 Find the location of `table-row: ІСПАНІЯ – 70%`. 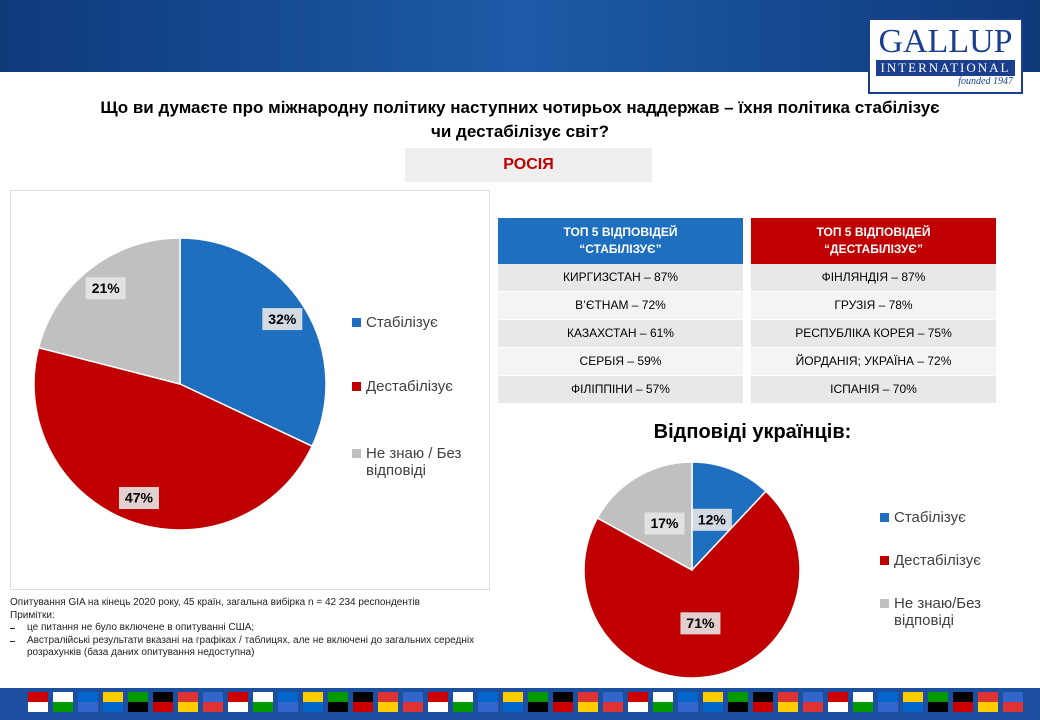

table-row: ІСПАНІЯ – 70% is located at coordinates (873, 390).